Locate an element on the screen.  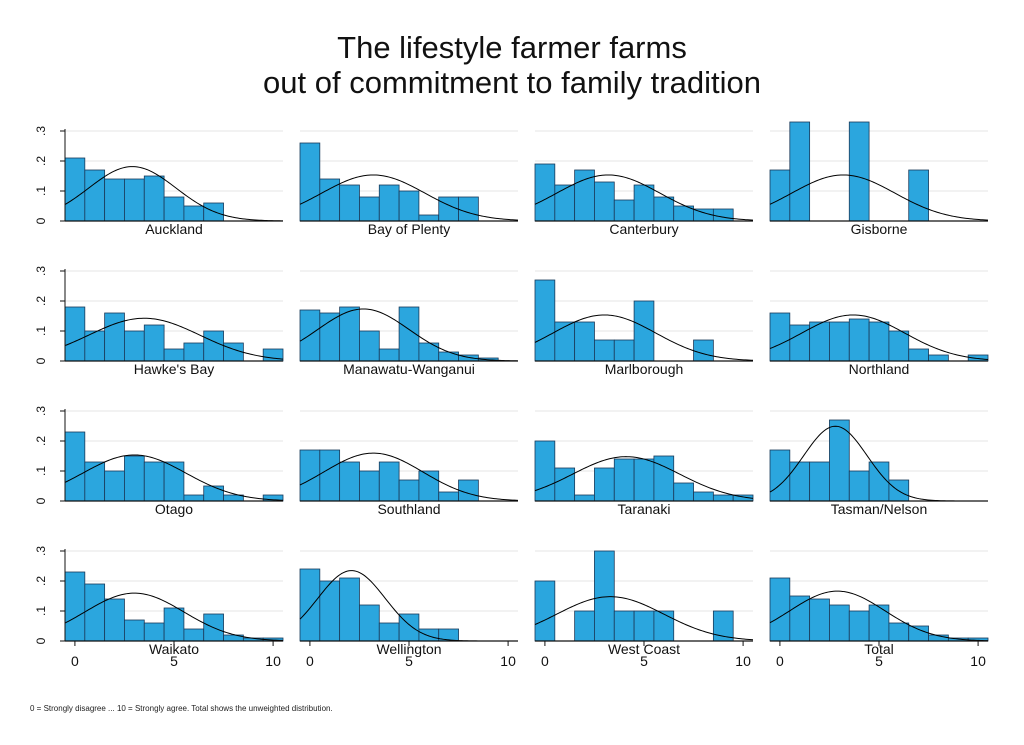
panel-label-gisborne: Gisborne is located at coordinates (879, 229).